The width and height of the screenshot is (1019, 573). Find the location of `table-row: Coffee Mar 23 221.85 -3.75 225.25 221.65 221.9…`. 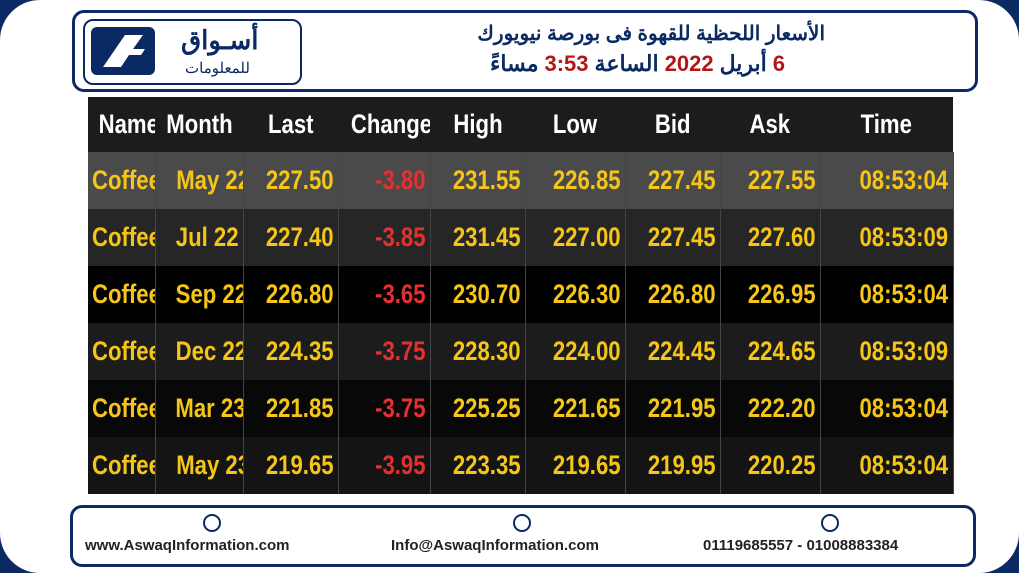

table-row: Coffee Mar 23 221.85 -3.75 225.25 221.65 221.9… is located at coordinates (521, 408).